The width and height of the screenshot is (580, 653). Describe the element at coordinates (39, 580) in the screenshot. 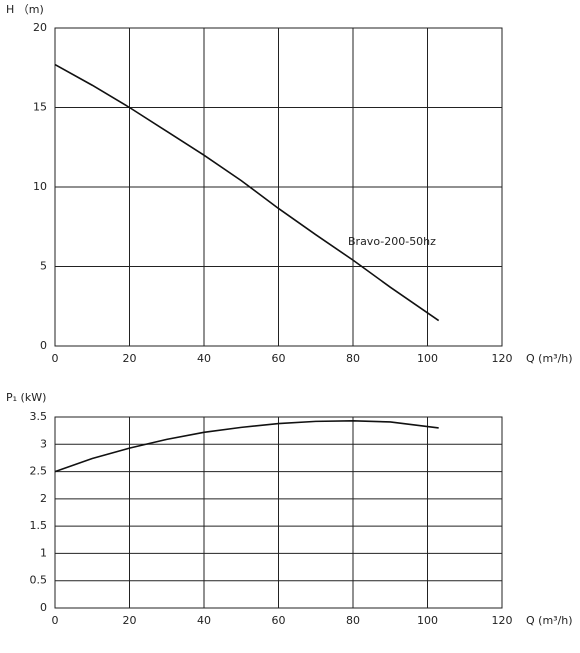

I see `y-tick-label: 0.5` at that location.